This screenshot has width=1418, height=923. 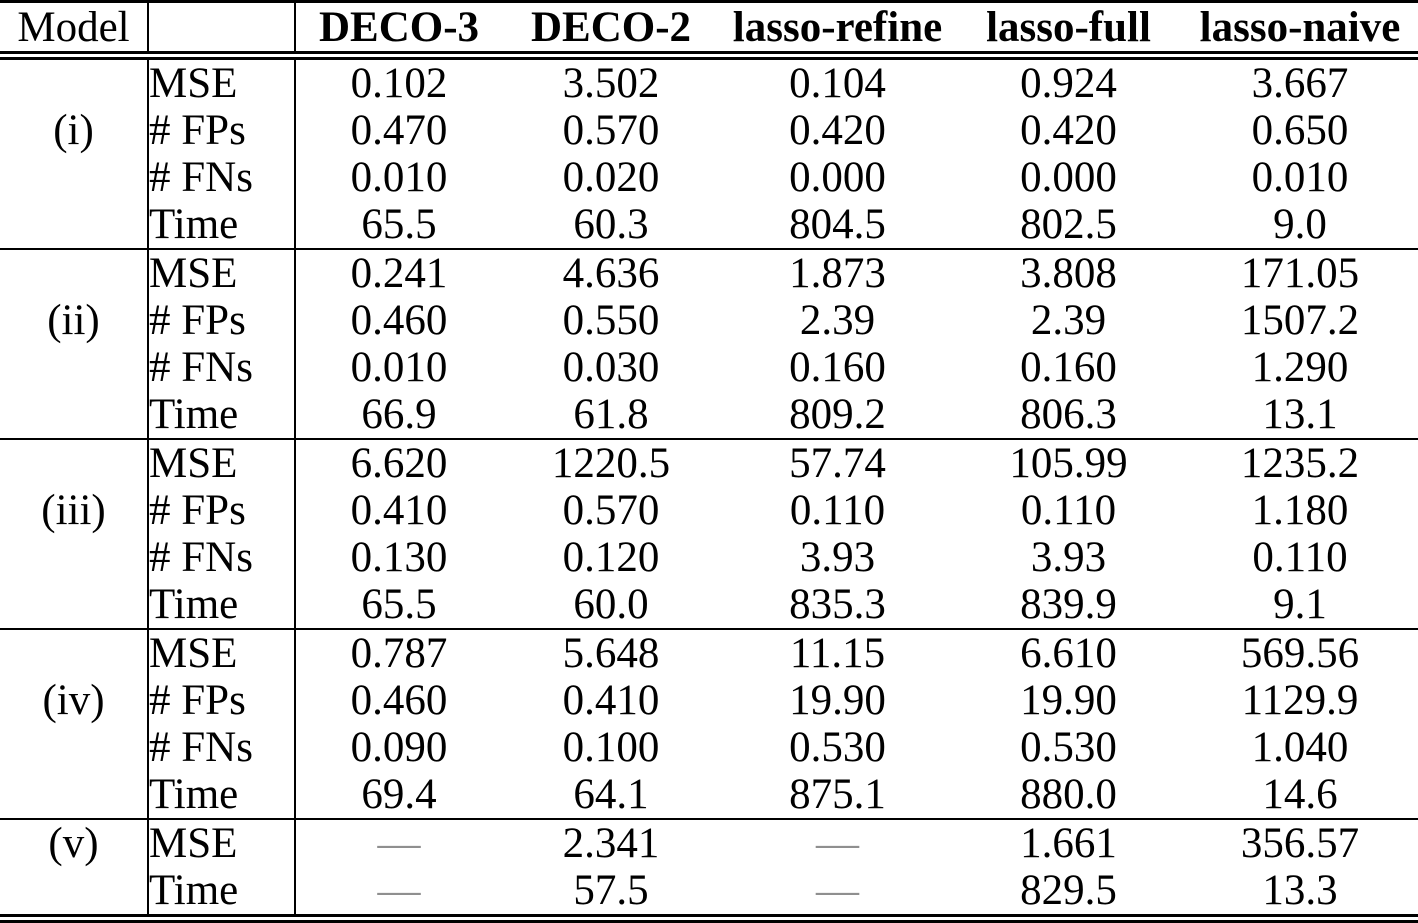 I want to click on value-cell: 802.5, so click(x=1068, y=224).